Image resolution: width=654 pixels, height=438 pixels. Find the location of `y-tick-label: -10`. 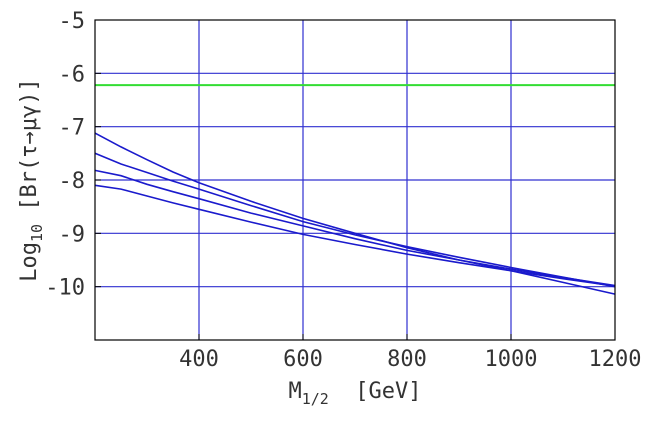

y-tick-label: -10 is located at coordinates (65, 288).